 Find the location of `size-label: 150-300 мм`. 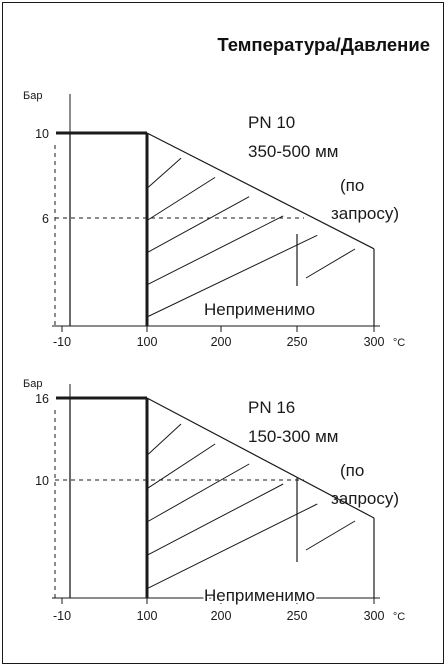

size-label: 150-300 мм is located at coordinates (293, 436).